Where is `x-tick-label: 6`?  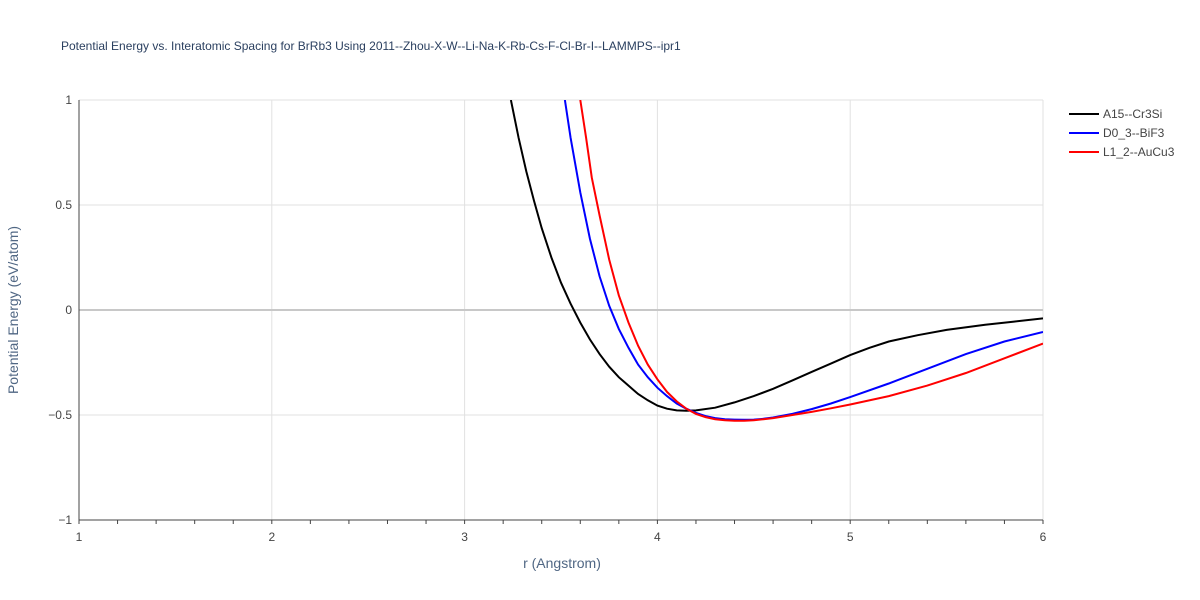 x-tick-label: 6 is located at coordinates (1043, 537).